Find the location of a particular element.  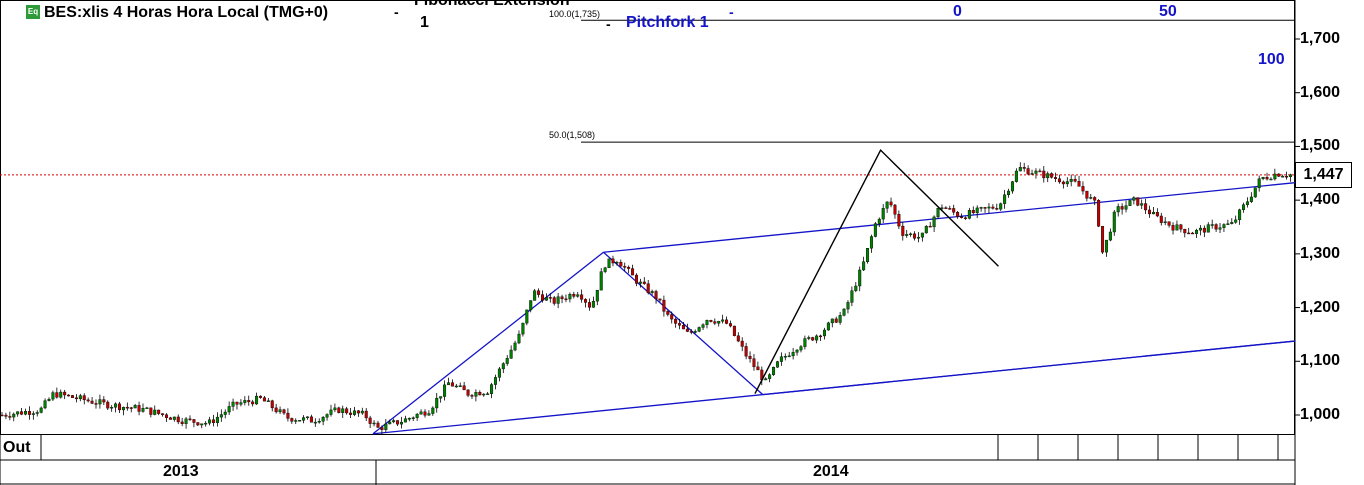

y-tick-label: 1,300 is located at coordinates (1320, 253).